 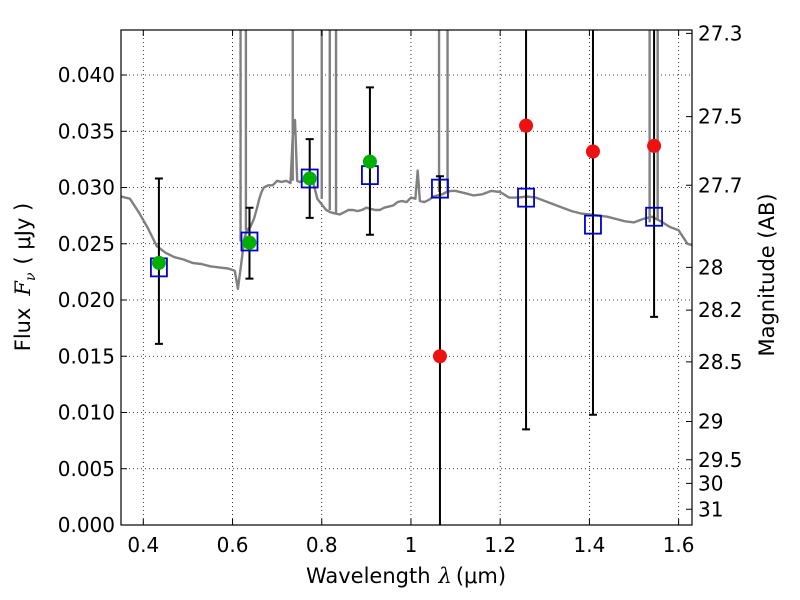 What do you see at coordinates (720, 310) in the screenshot?
I see `y2-tick-label: 28.2` at bounding box center [720, 310].